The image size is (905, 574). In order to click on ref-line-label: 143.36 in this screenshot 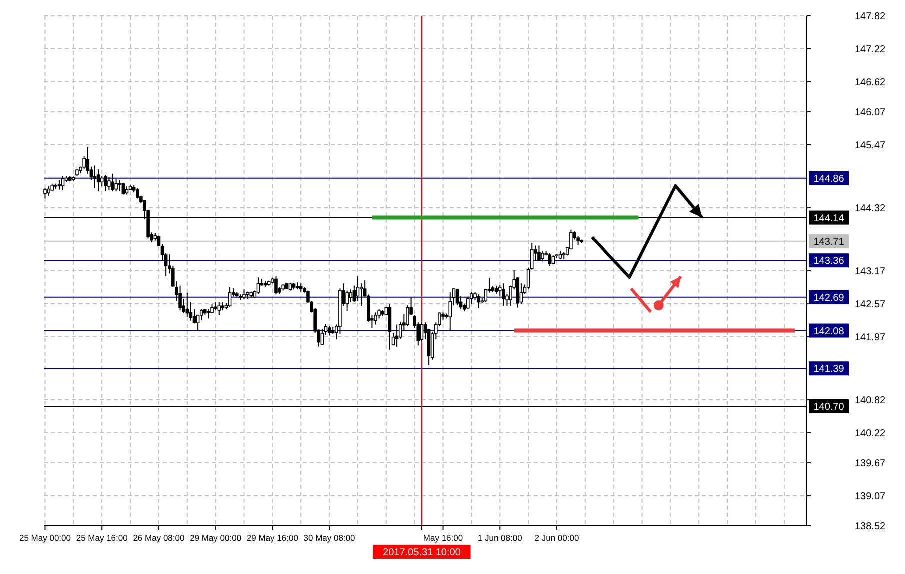, I will do `click(829, 262)`.